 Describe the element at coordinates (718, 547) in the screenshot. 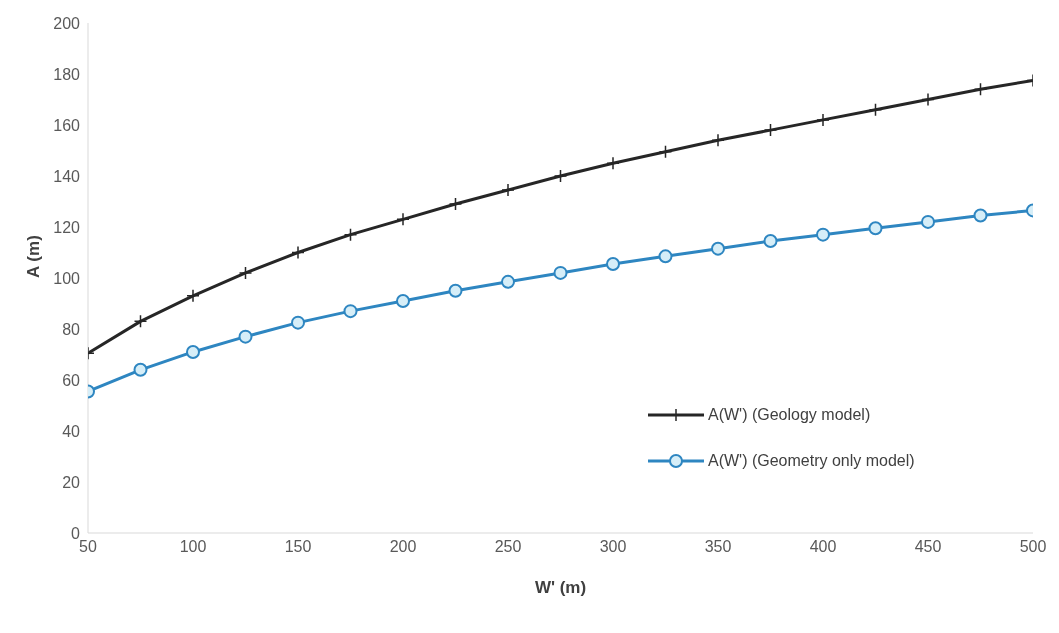

I see `x-tick-label: 350` at that location.